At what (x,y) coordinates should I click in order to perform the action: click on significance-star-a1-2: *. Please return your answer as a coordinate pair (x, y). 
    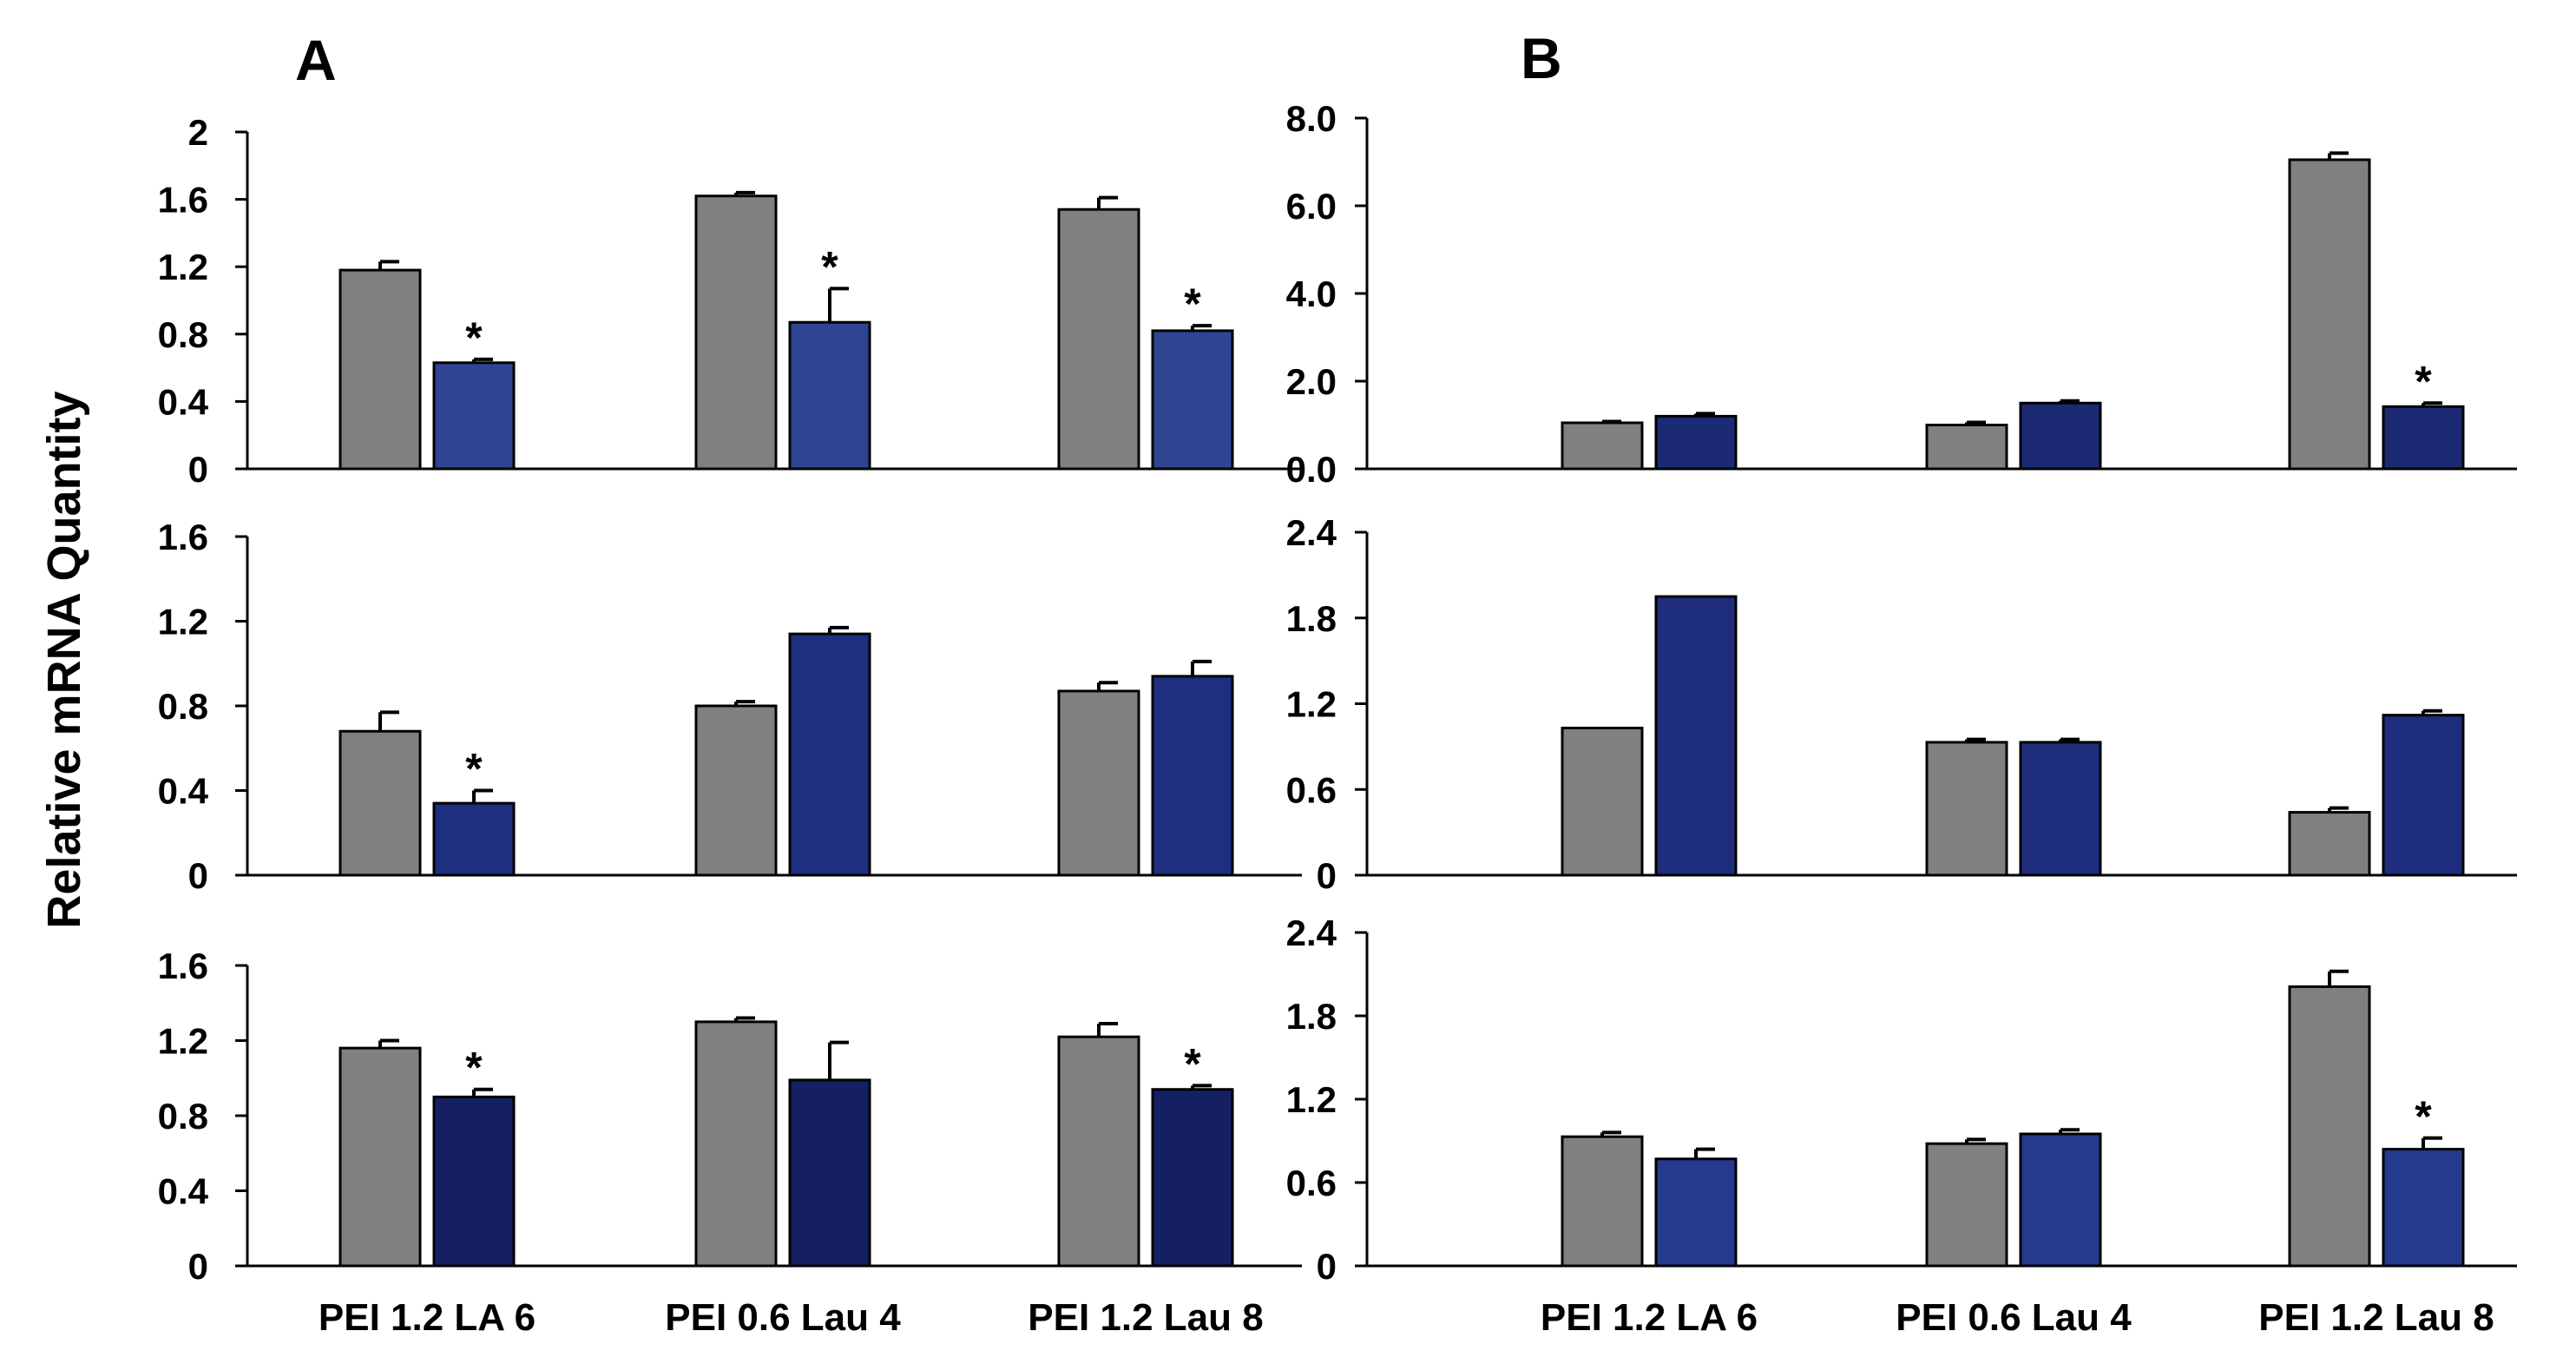
    Looking at the image, I should click on (829, 267).